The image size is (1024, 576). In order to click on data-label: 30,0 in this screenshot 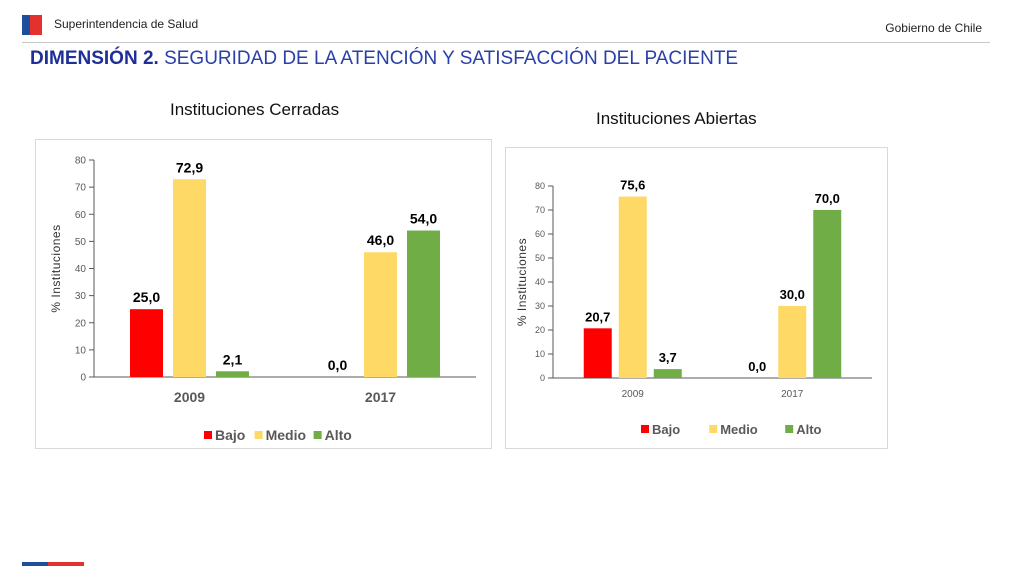, I will do `click(792, 294)`.